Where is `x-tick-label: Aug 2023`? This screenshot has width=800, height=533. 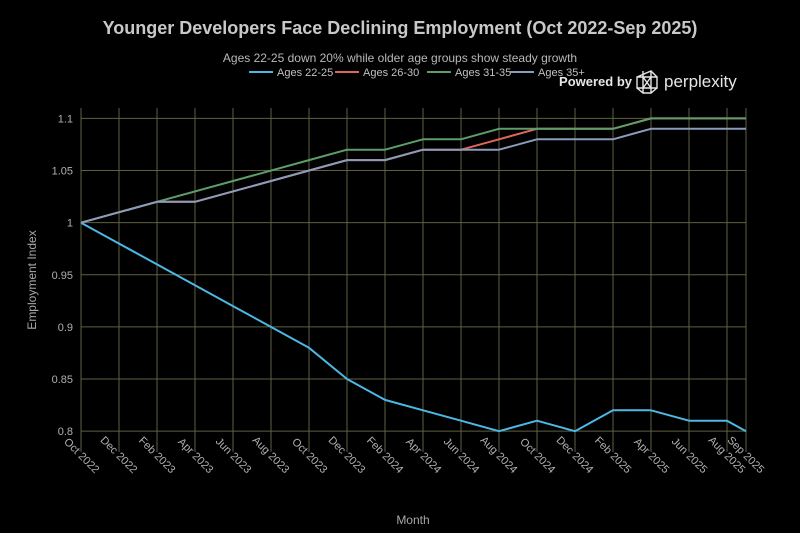 x-tick-label: Aug 2023 is located at coordinates (271, 455).